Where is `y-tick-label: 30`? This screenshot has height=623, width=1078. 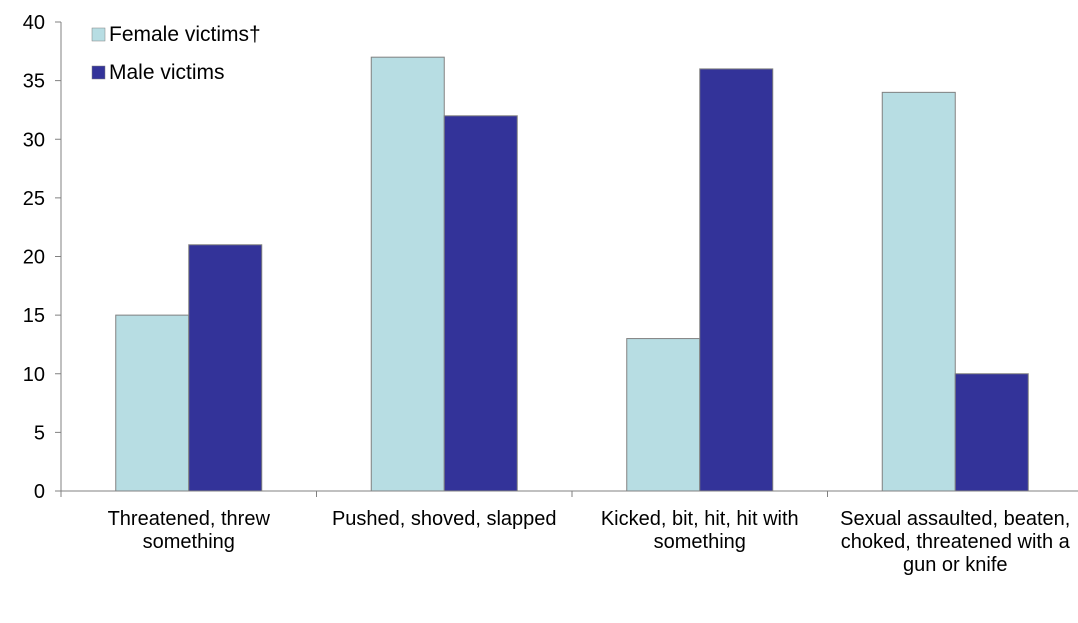
y-tick-label: 30 is located at coordinates (34, 140).